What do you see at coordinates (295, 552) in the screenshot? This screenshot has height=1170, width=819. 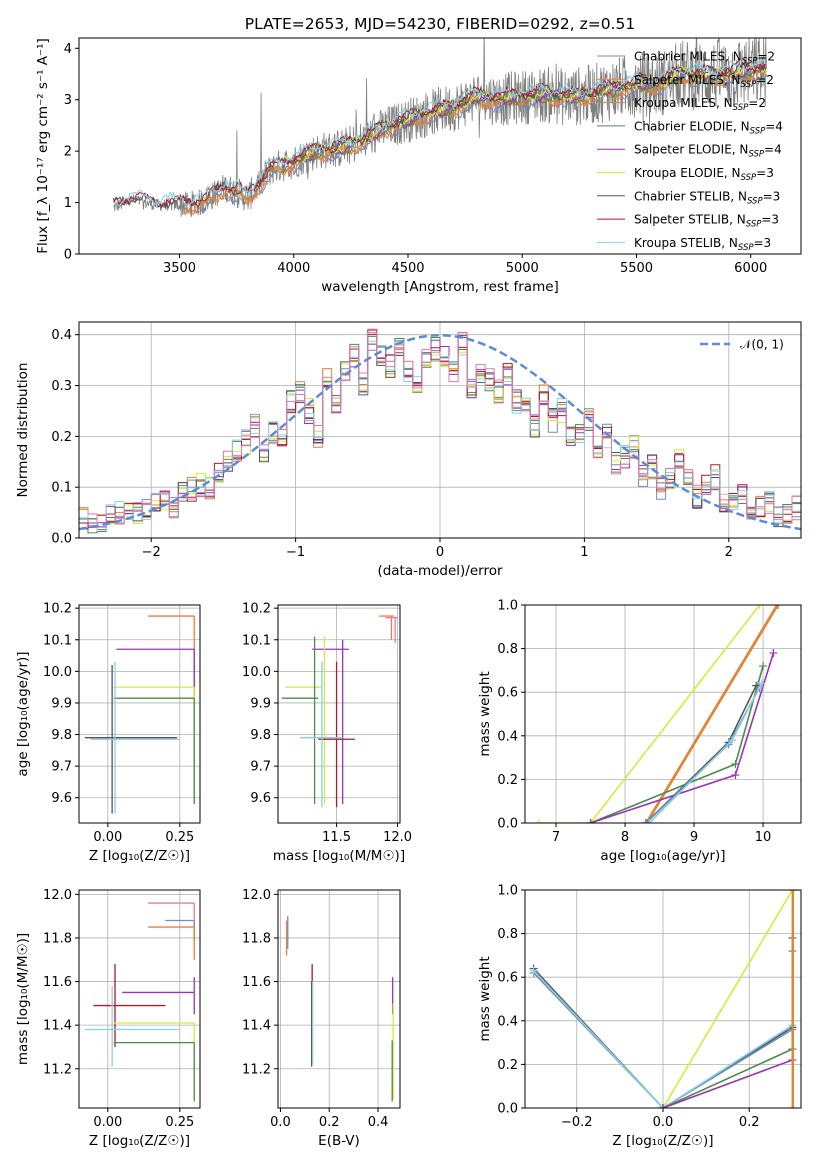 I see `x-tick-label: −1` at bounding box center [295, 552].